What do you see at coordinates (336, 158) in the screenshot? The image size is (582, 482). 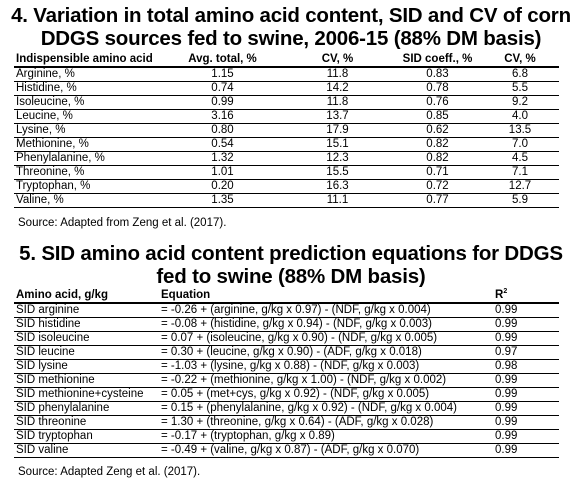 I see `table-cell: 12.3` at bounding box center [336, 158].